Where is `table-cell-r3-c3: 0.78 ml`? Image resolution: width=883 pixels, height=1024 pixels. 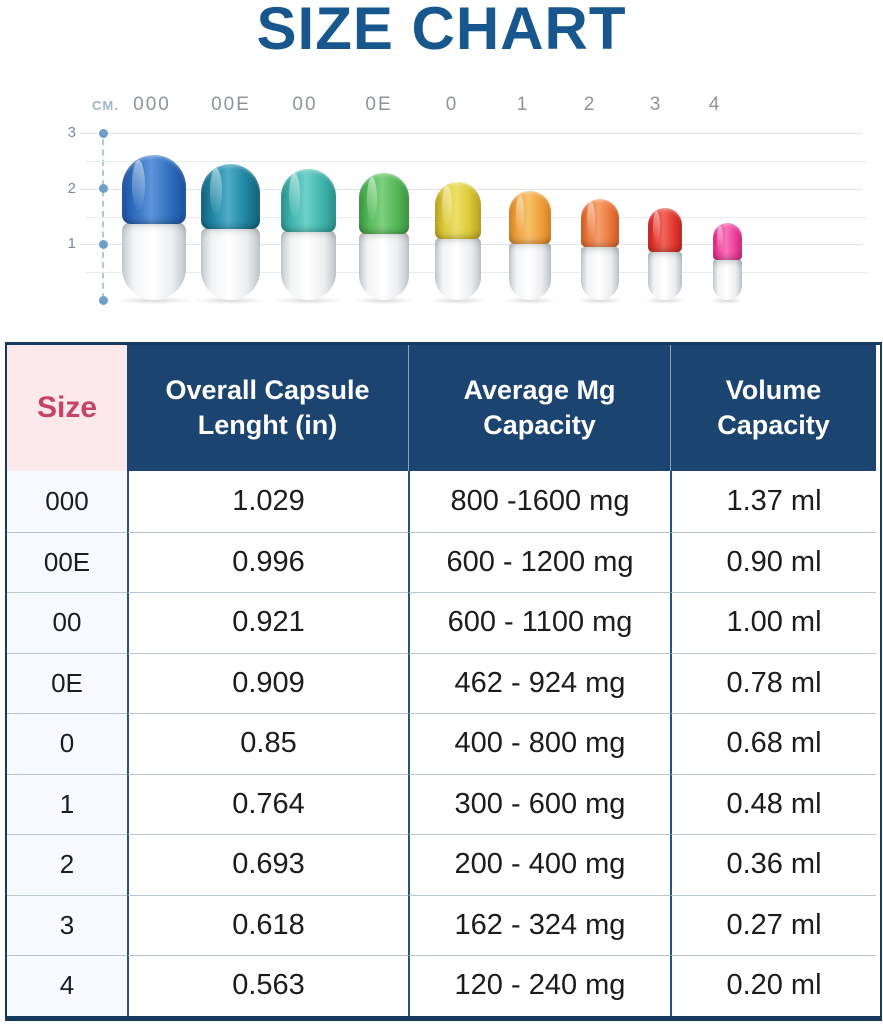
table-cell-r3-c3: 0.78 ml is located at coordinates (773, 682).